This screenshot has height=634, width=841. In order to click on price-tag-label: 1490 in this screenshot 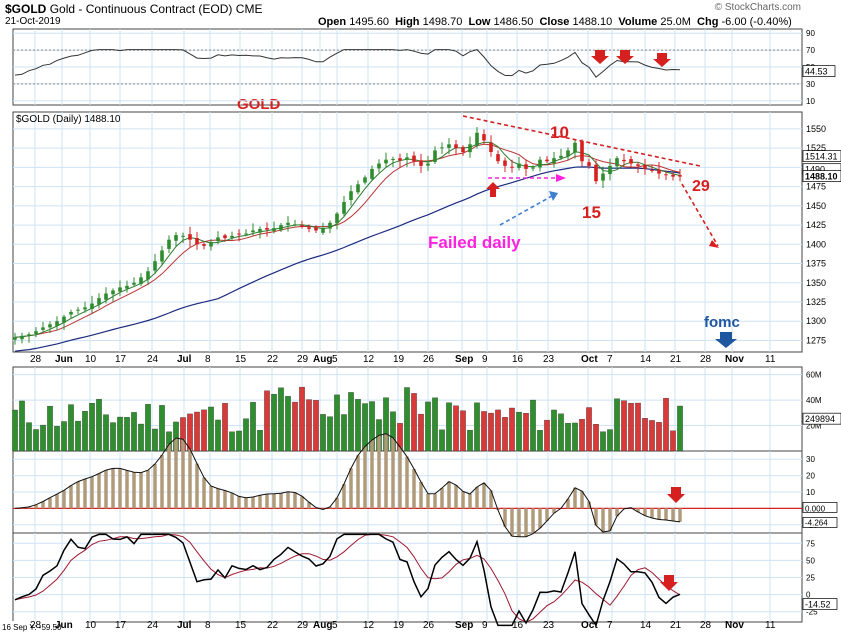, I will do `click(815, 170)`.